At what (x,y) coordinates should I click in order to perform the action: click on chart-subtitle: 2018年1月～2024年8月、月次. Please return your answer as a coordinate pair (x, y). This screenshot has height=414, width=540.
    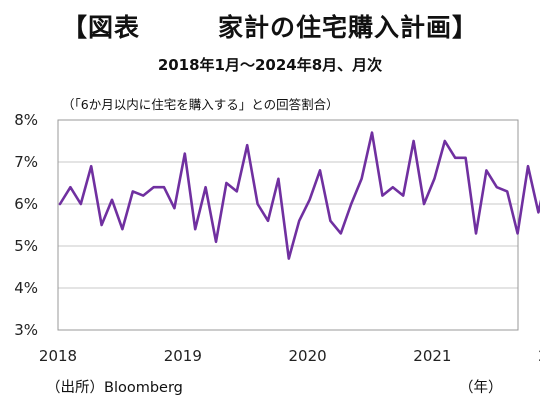
    Looking at the image, I should click on (270, 65).